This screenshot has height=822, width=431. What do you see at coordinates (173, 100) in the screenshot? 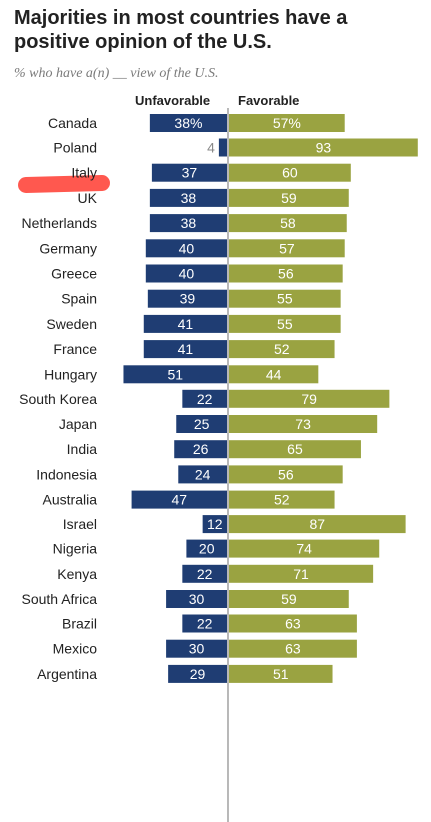
I see `legend-unfavorable: Unfavorable` at bounding box center [173, 100].